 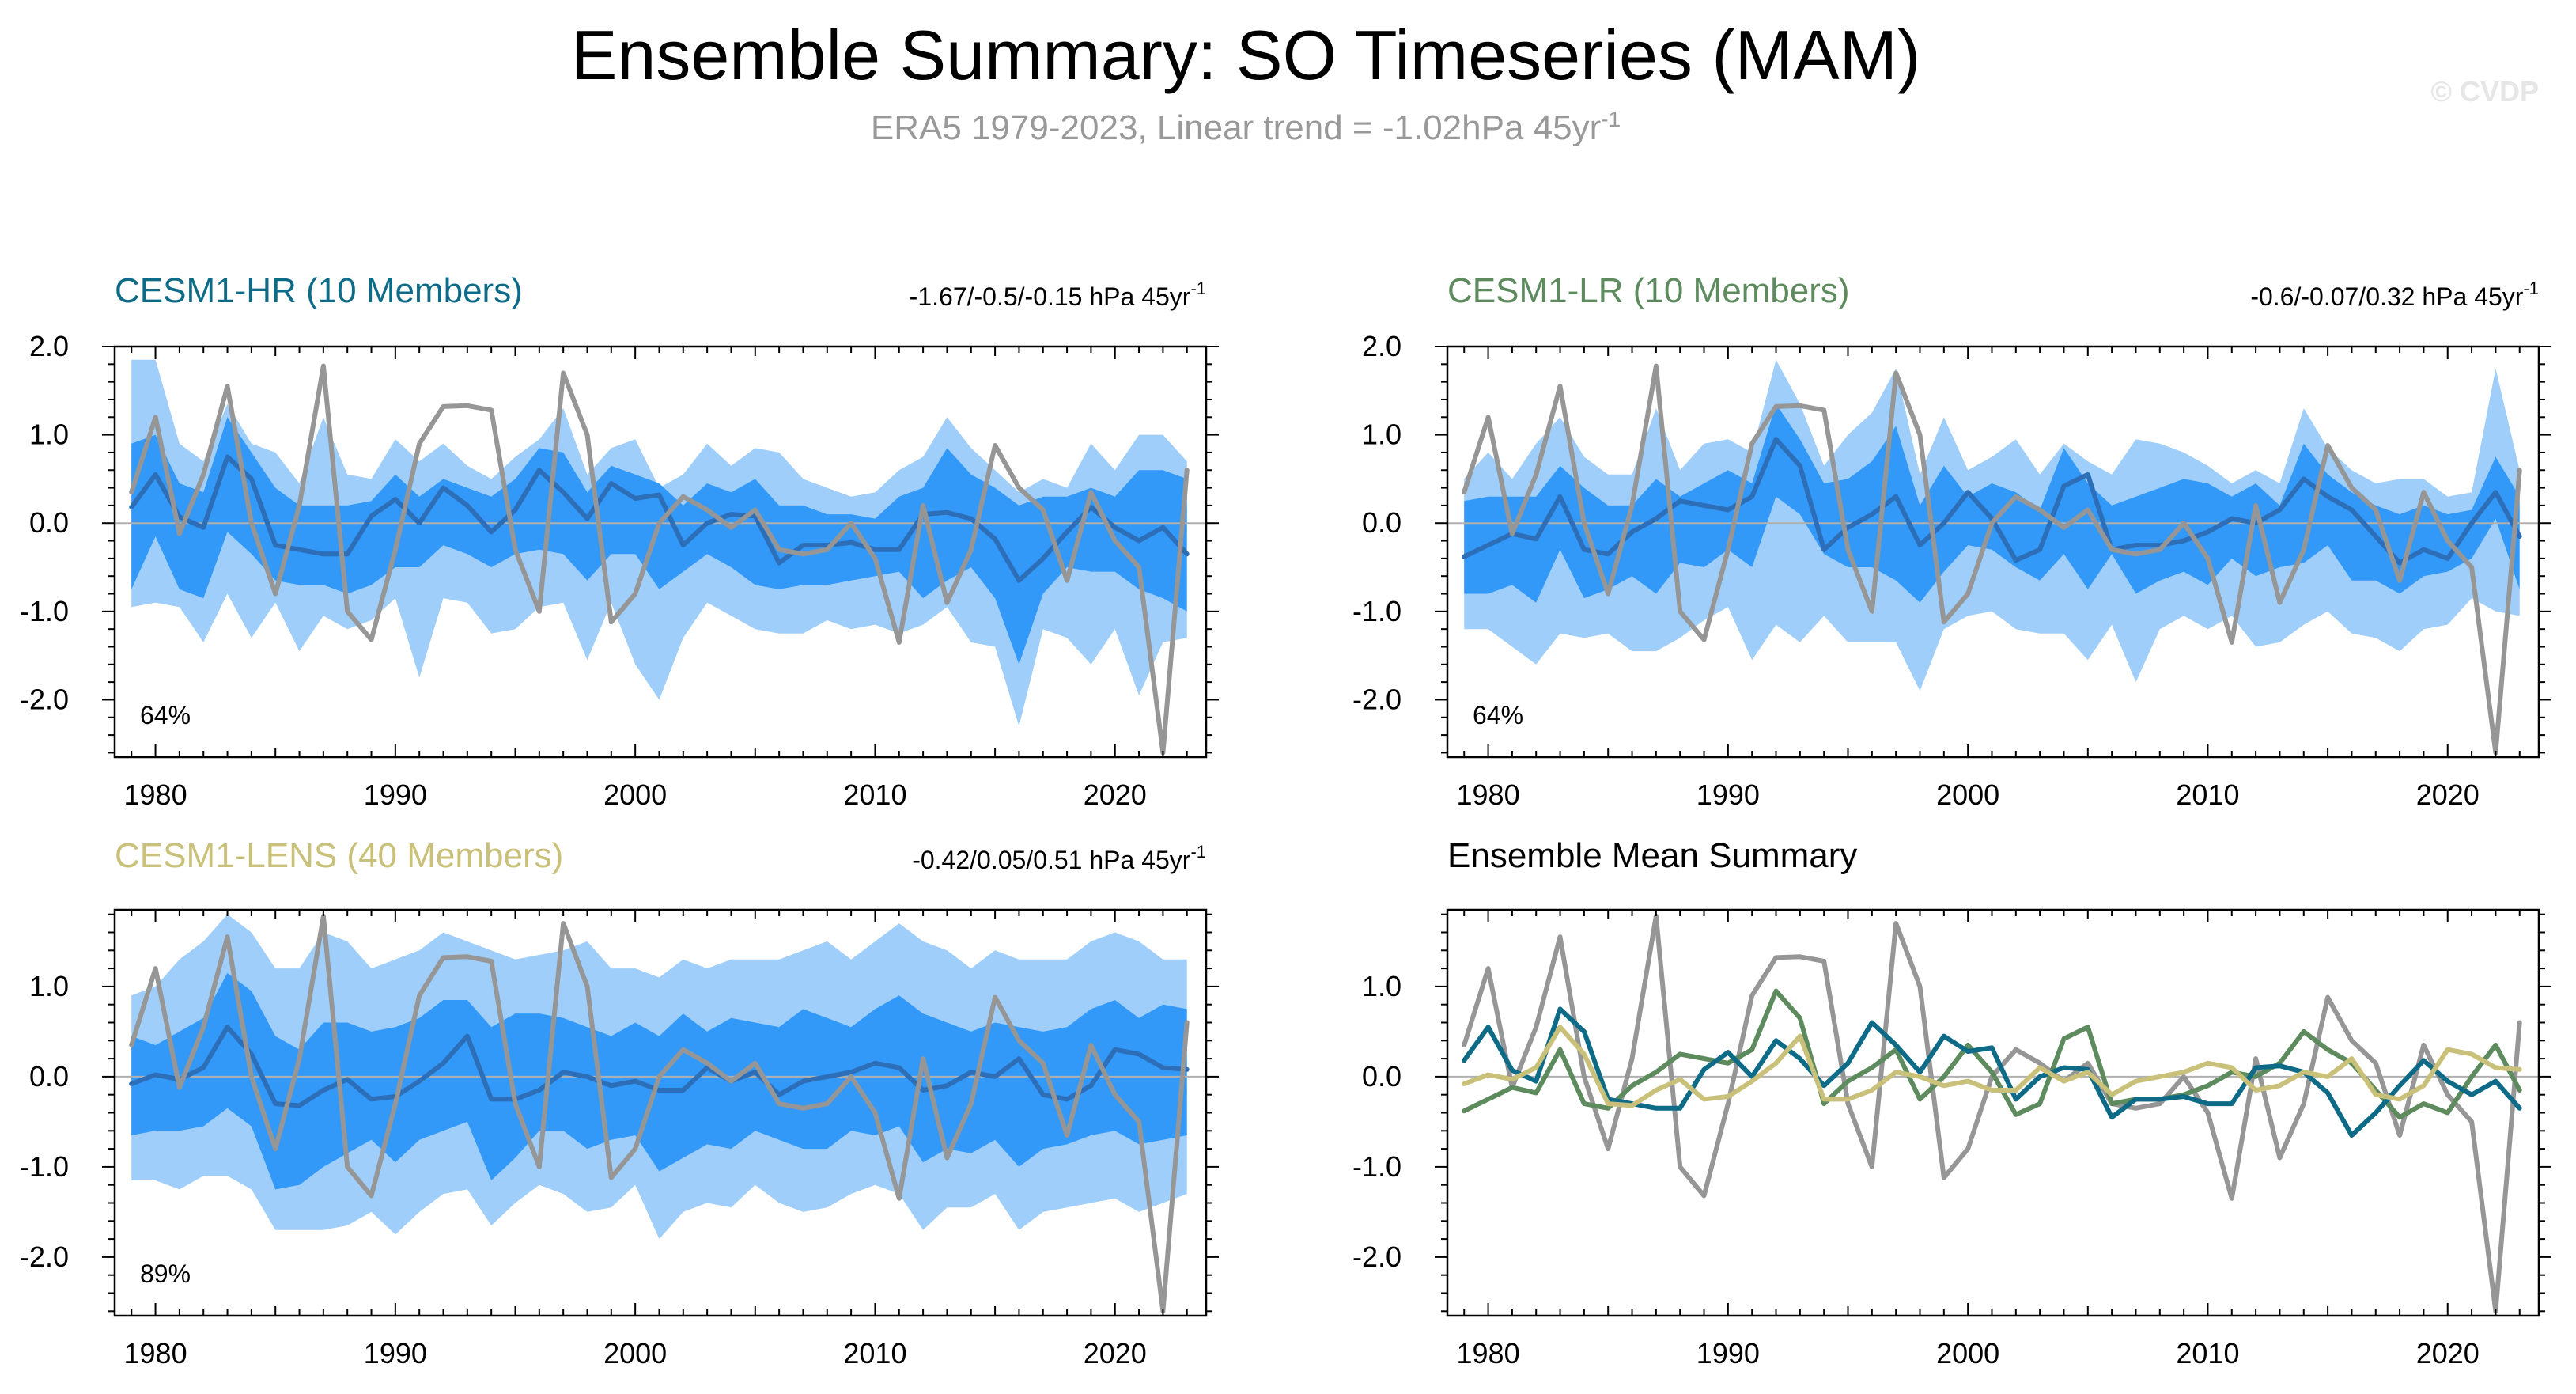 What do you see at coordinates (660, 518) in the screenshot?
I see `series-line-ens_mean-hr` at bounding box center [660, 518].